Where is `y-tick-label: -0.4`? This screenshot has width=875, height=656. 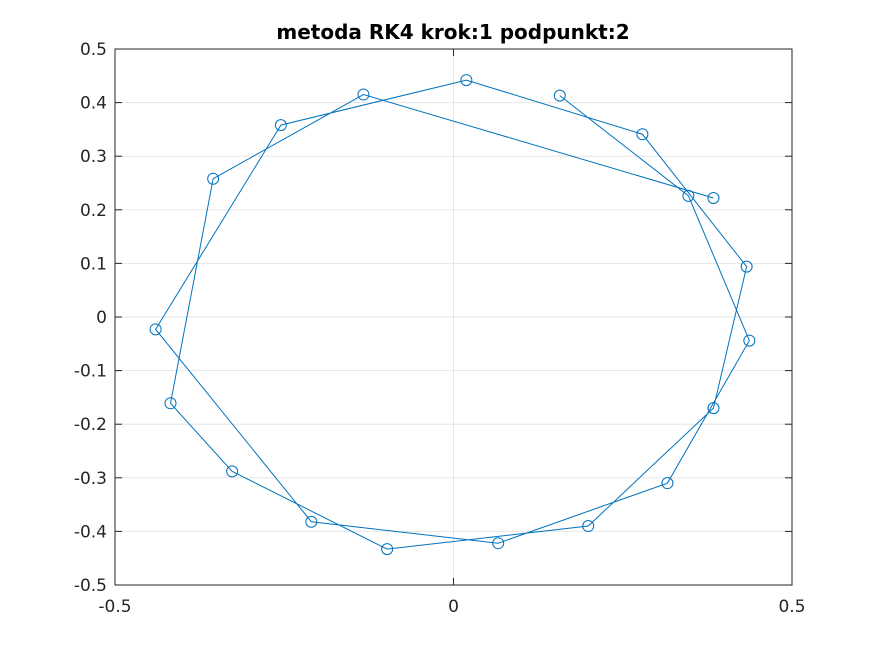 y-tick-label: -0.4 is located at coordinates (90, 532).